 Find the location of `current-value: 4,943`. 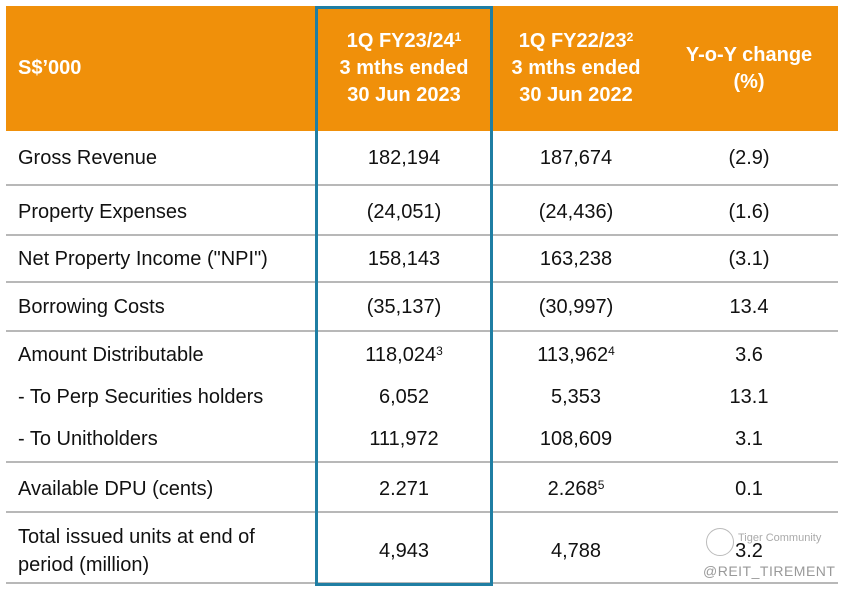

current-value: 4,943 is located at coordinates (404, 551).